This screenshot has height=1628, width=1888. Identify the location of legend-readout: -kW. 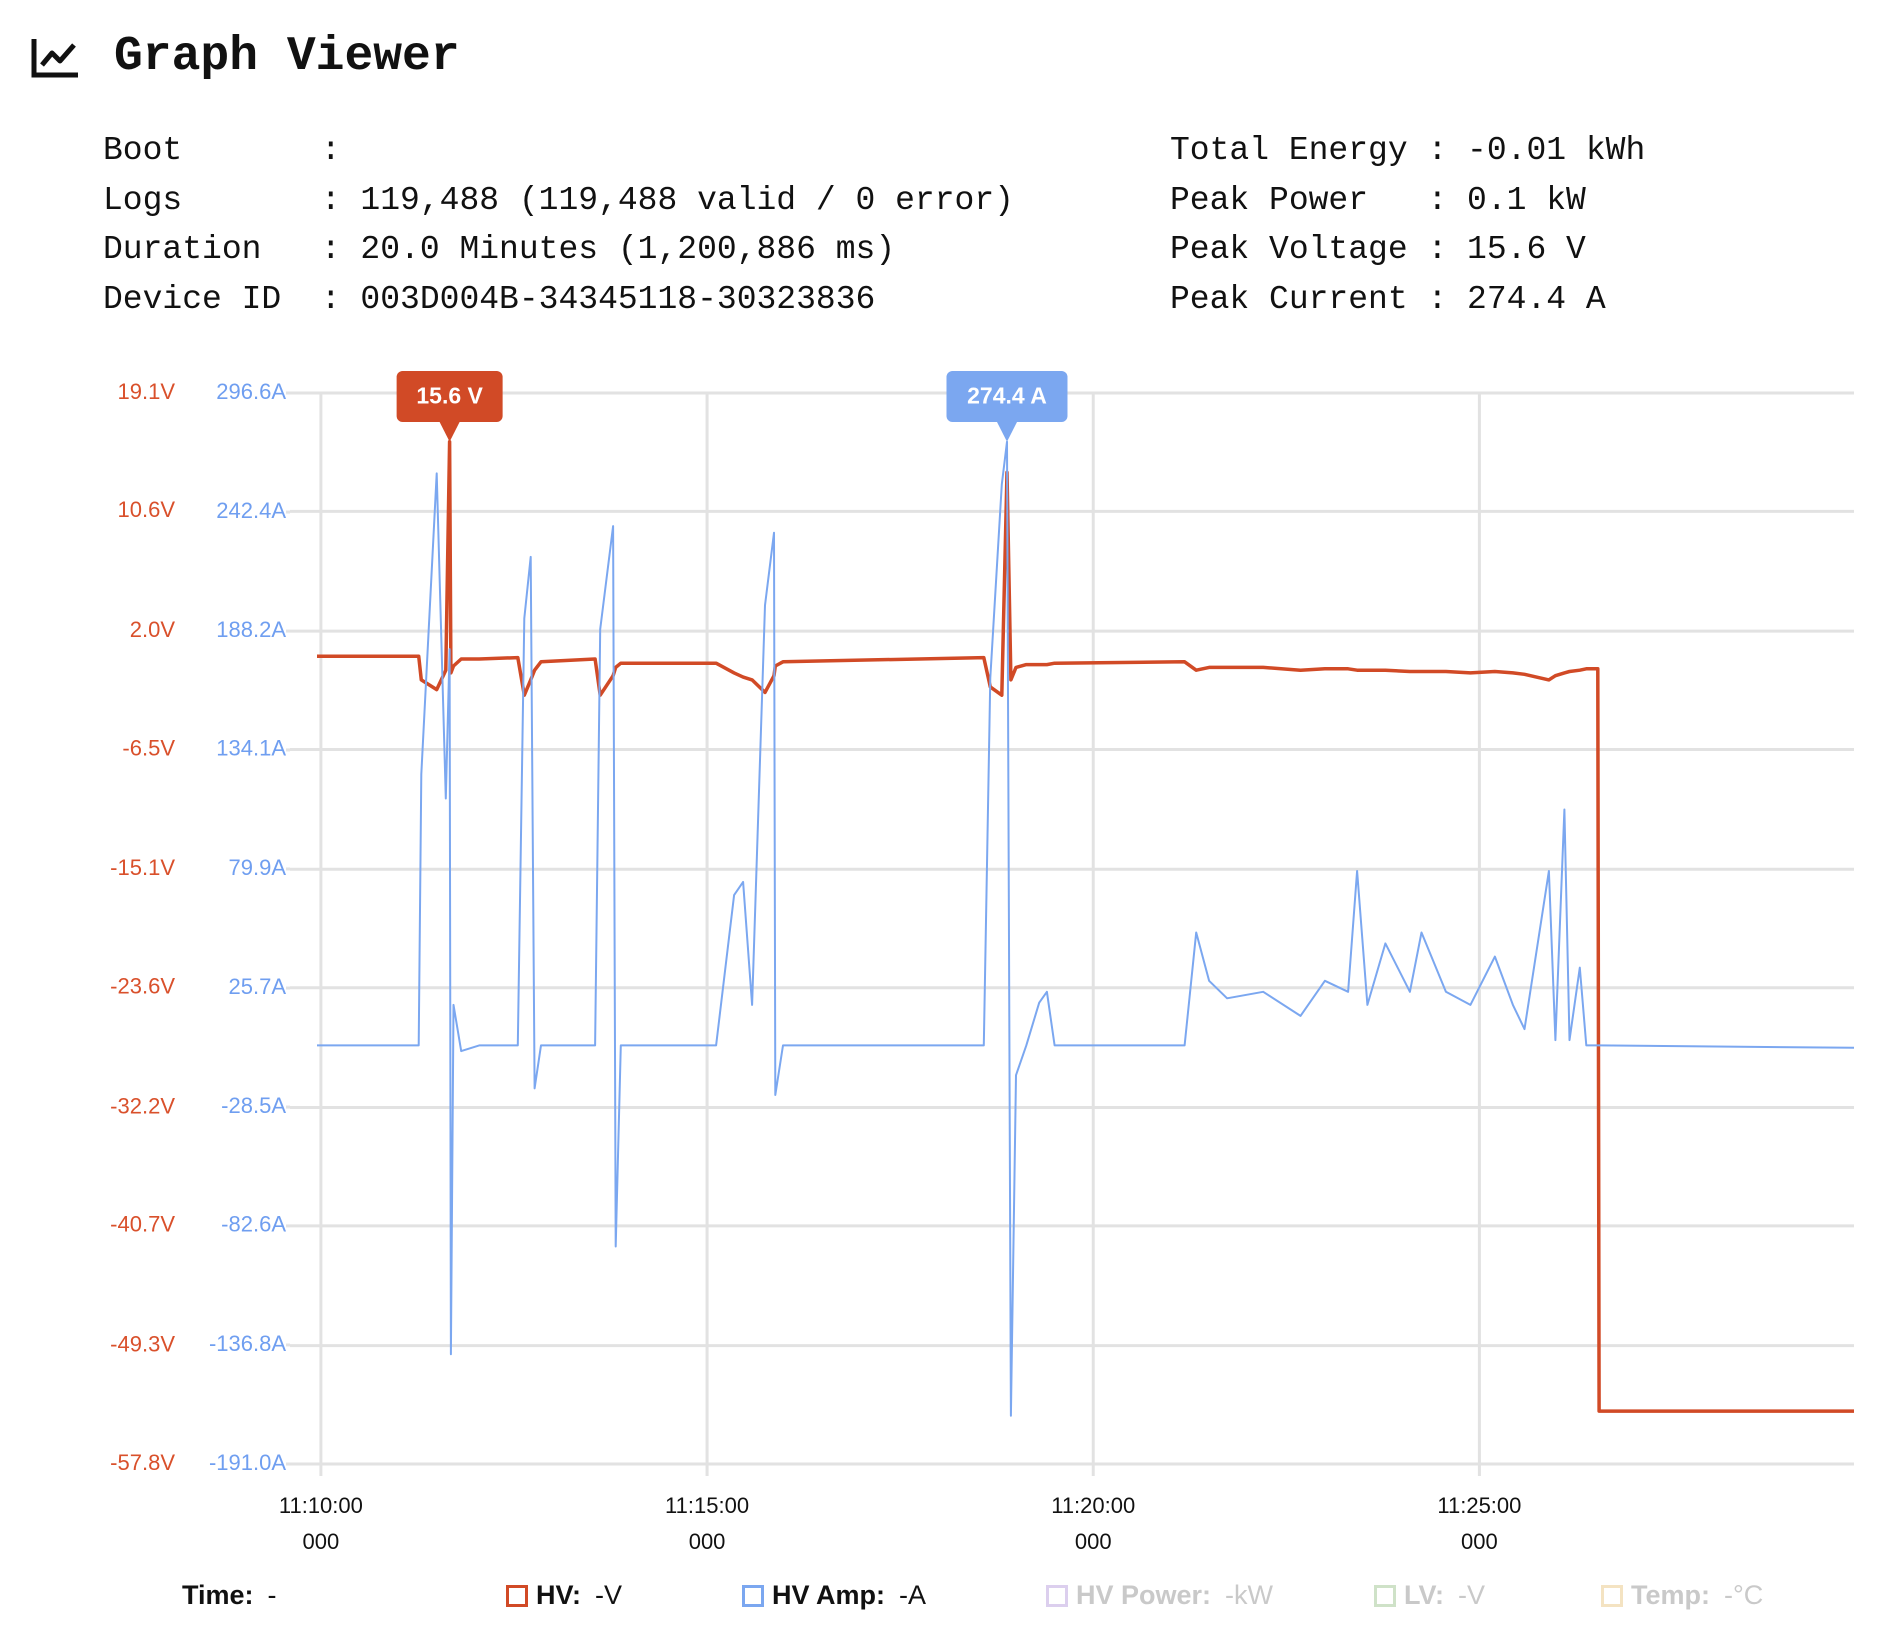
(1249, 1595).